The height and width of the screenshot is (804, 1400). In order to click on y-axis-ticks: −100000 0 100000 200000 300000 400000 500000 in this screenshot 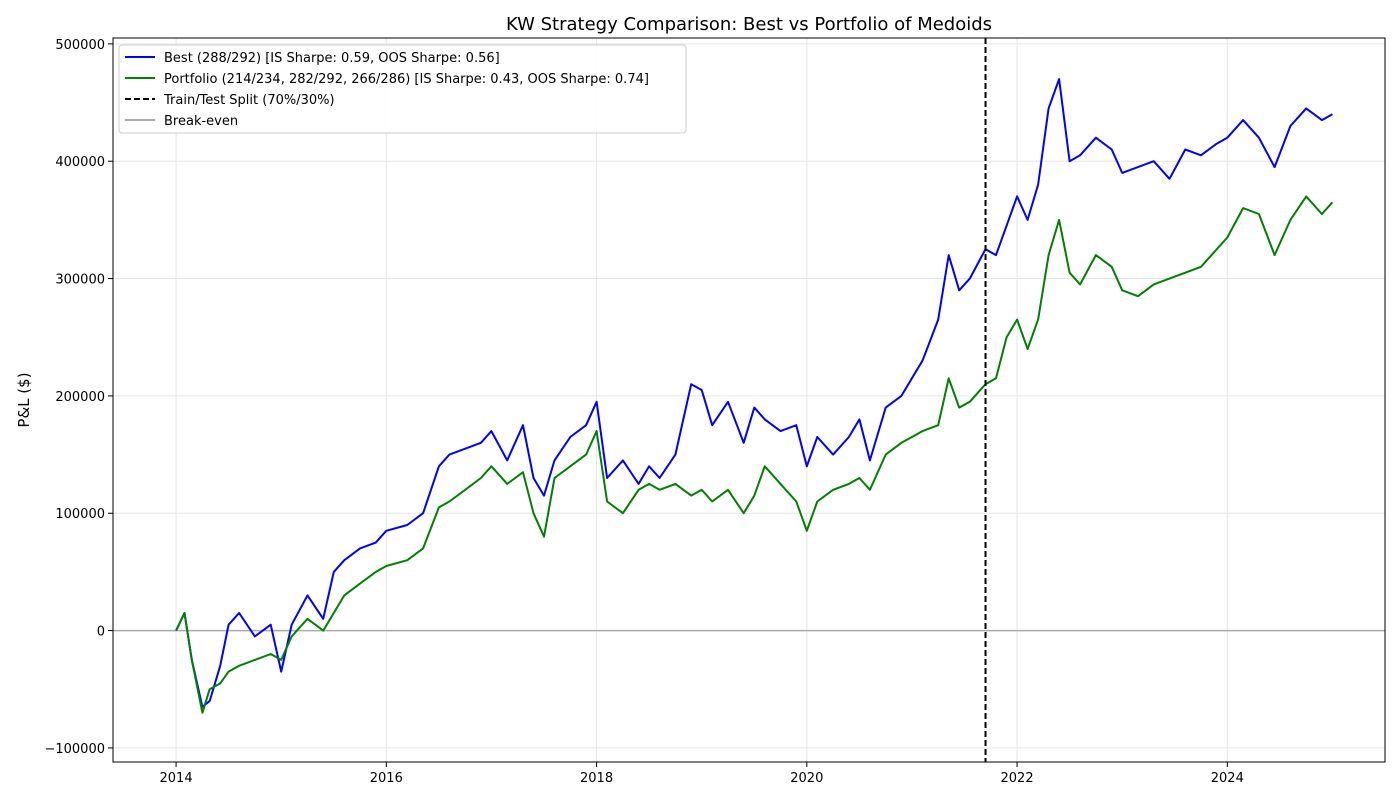, I will do `click(78, 397)`.